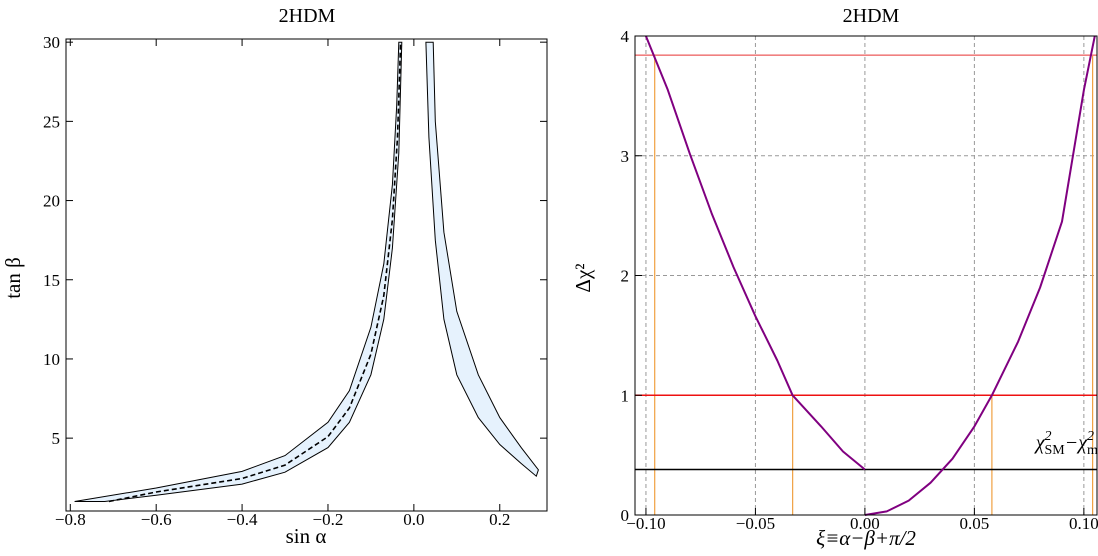  I want to click on left-y-tick-label: 30, so click(51, 42).